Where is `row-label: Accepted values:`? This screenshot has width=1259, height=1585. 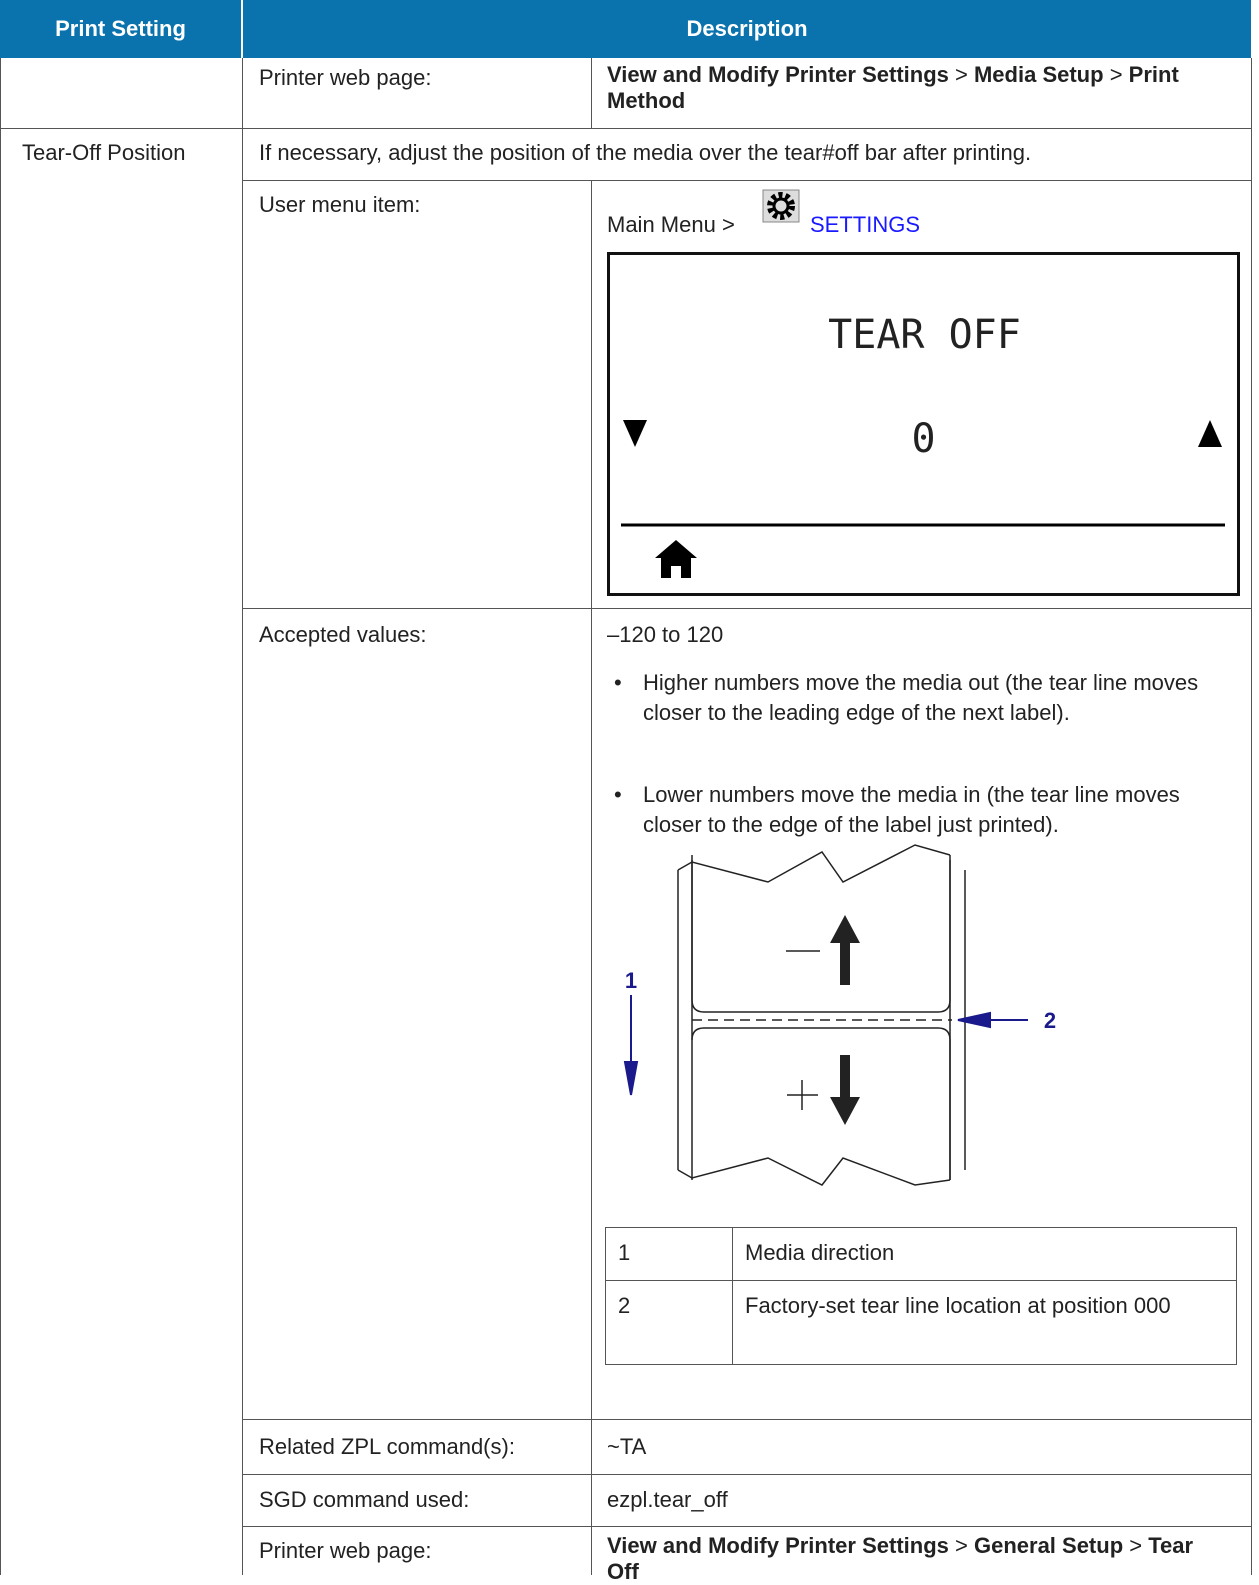
row-label: Accepted values: is located at coordinates (343, 634).